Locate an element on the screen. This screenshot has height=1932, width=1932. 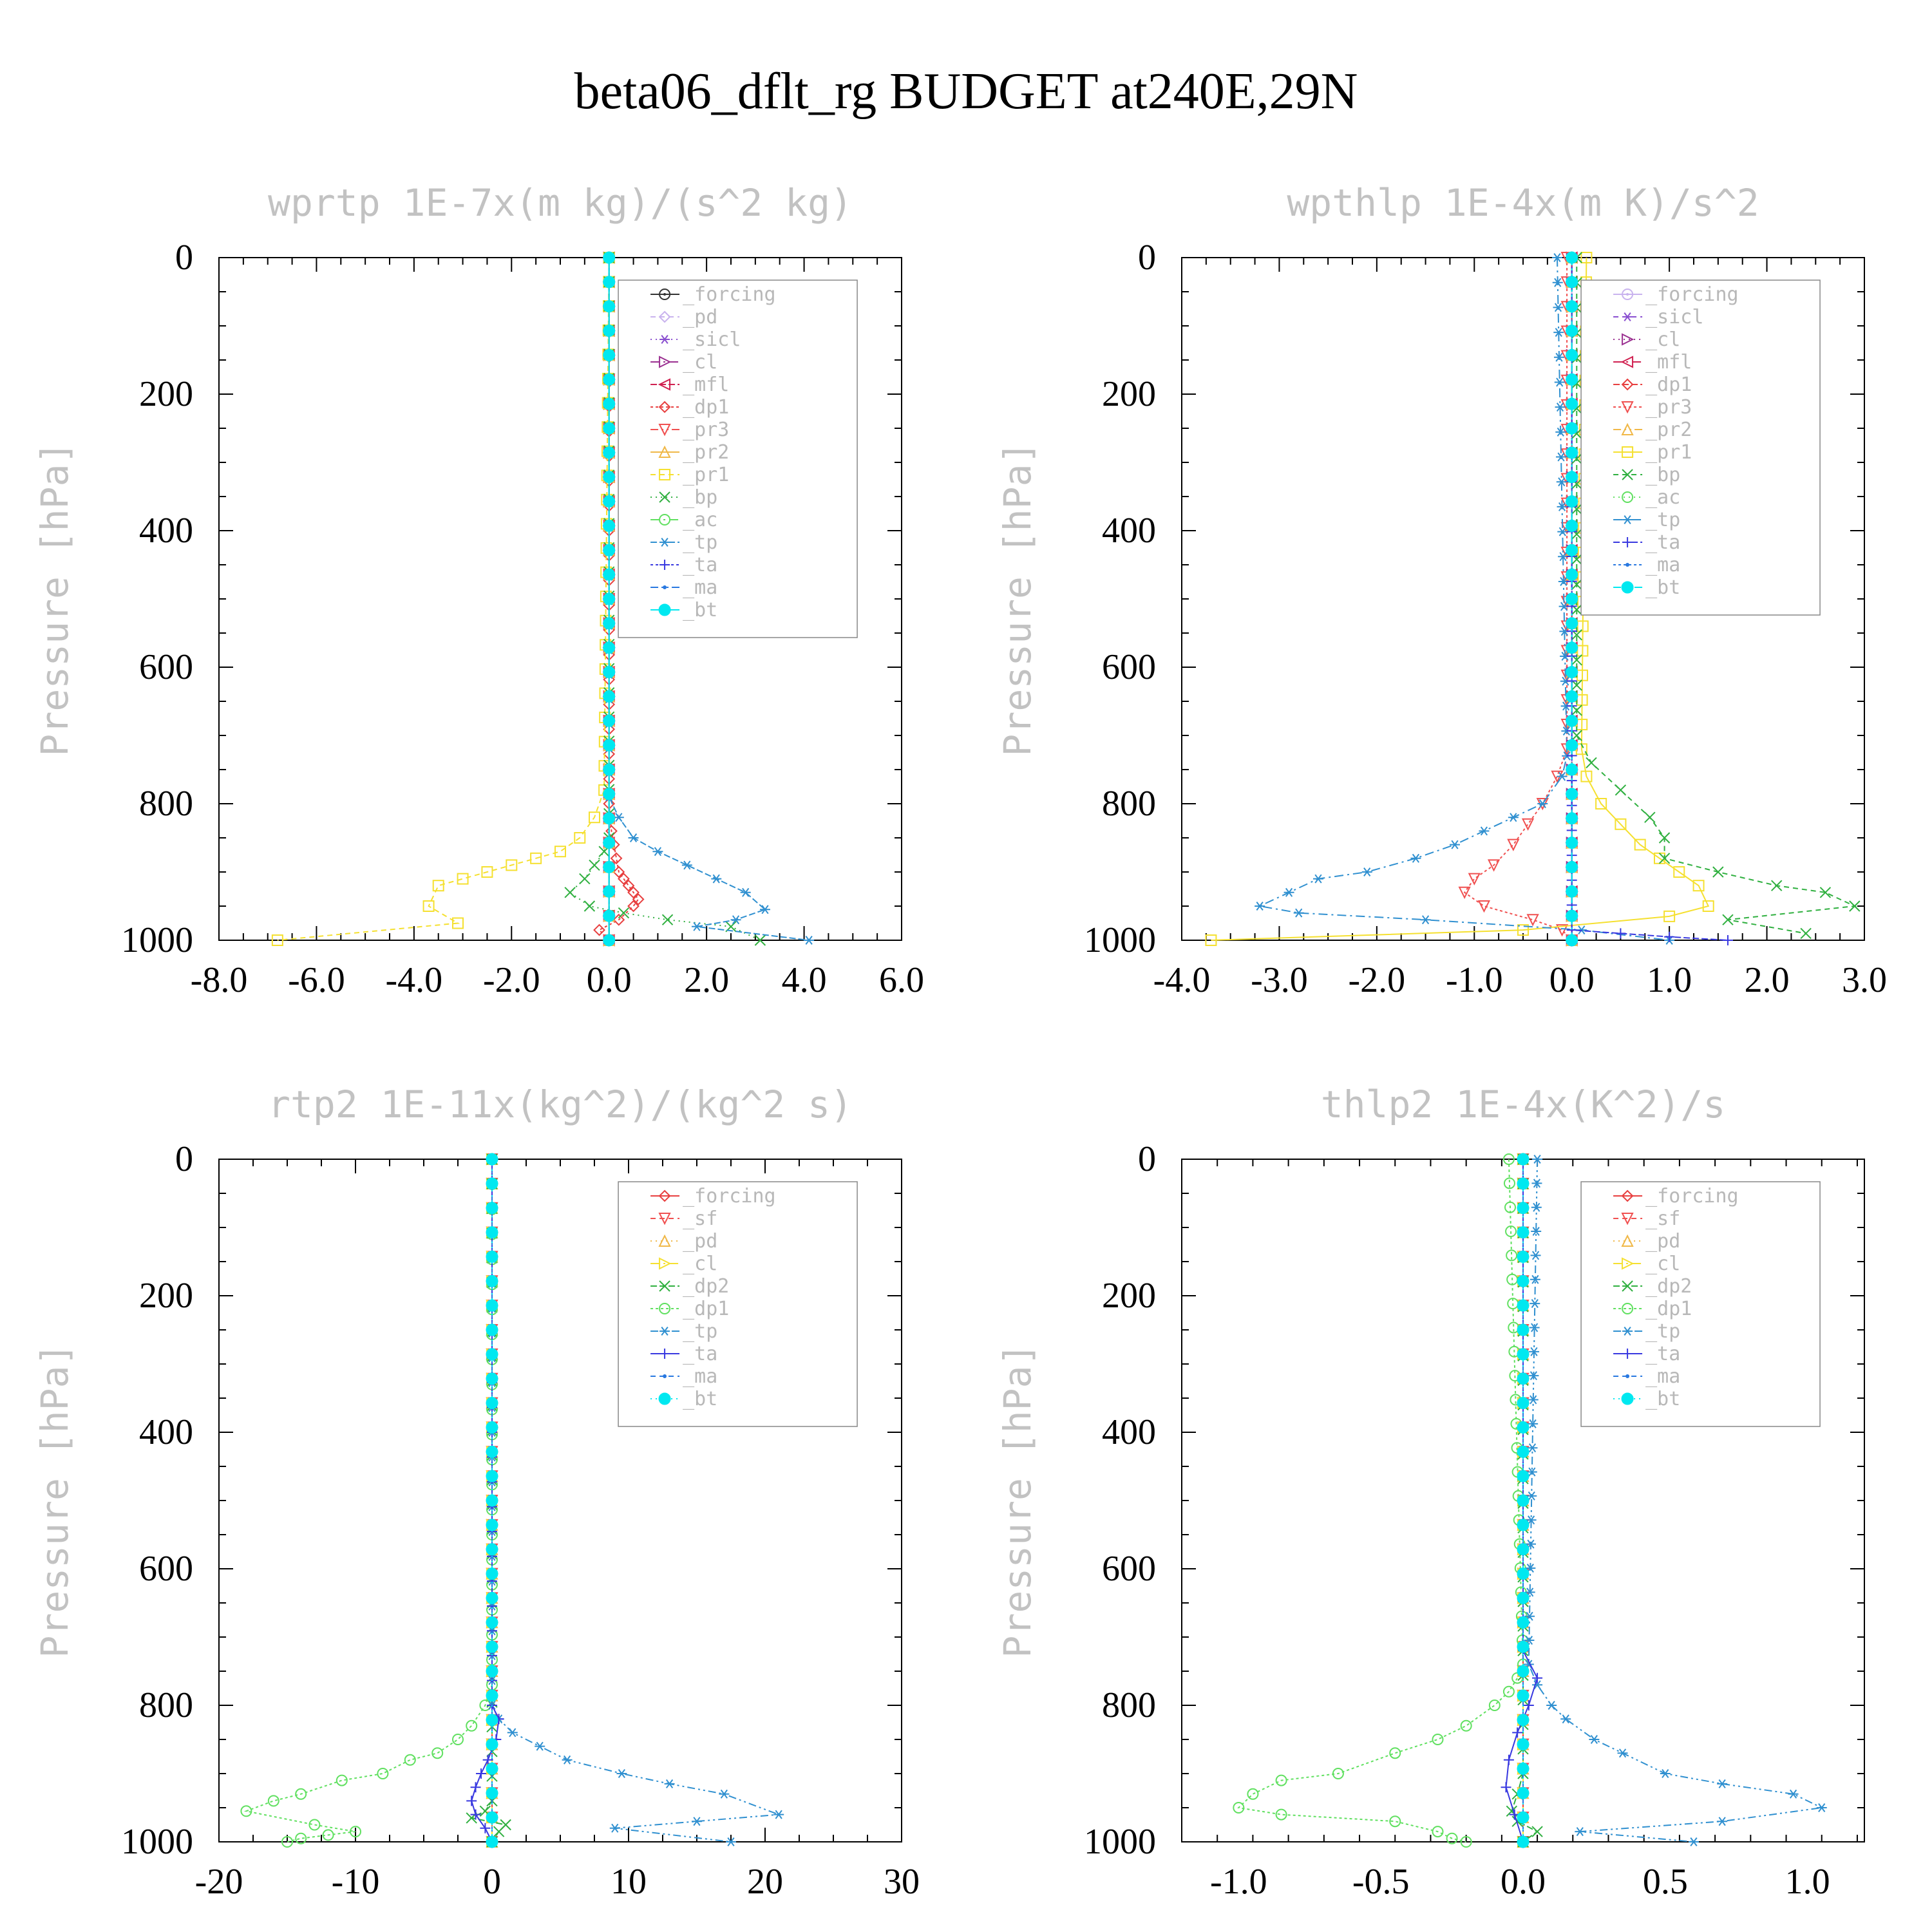
legend-entry: _bp is located at coordinates (1663, 475).